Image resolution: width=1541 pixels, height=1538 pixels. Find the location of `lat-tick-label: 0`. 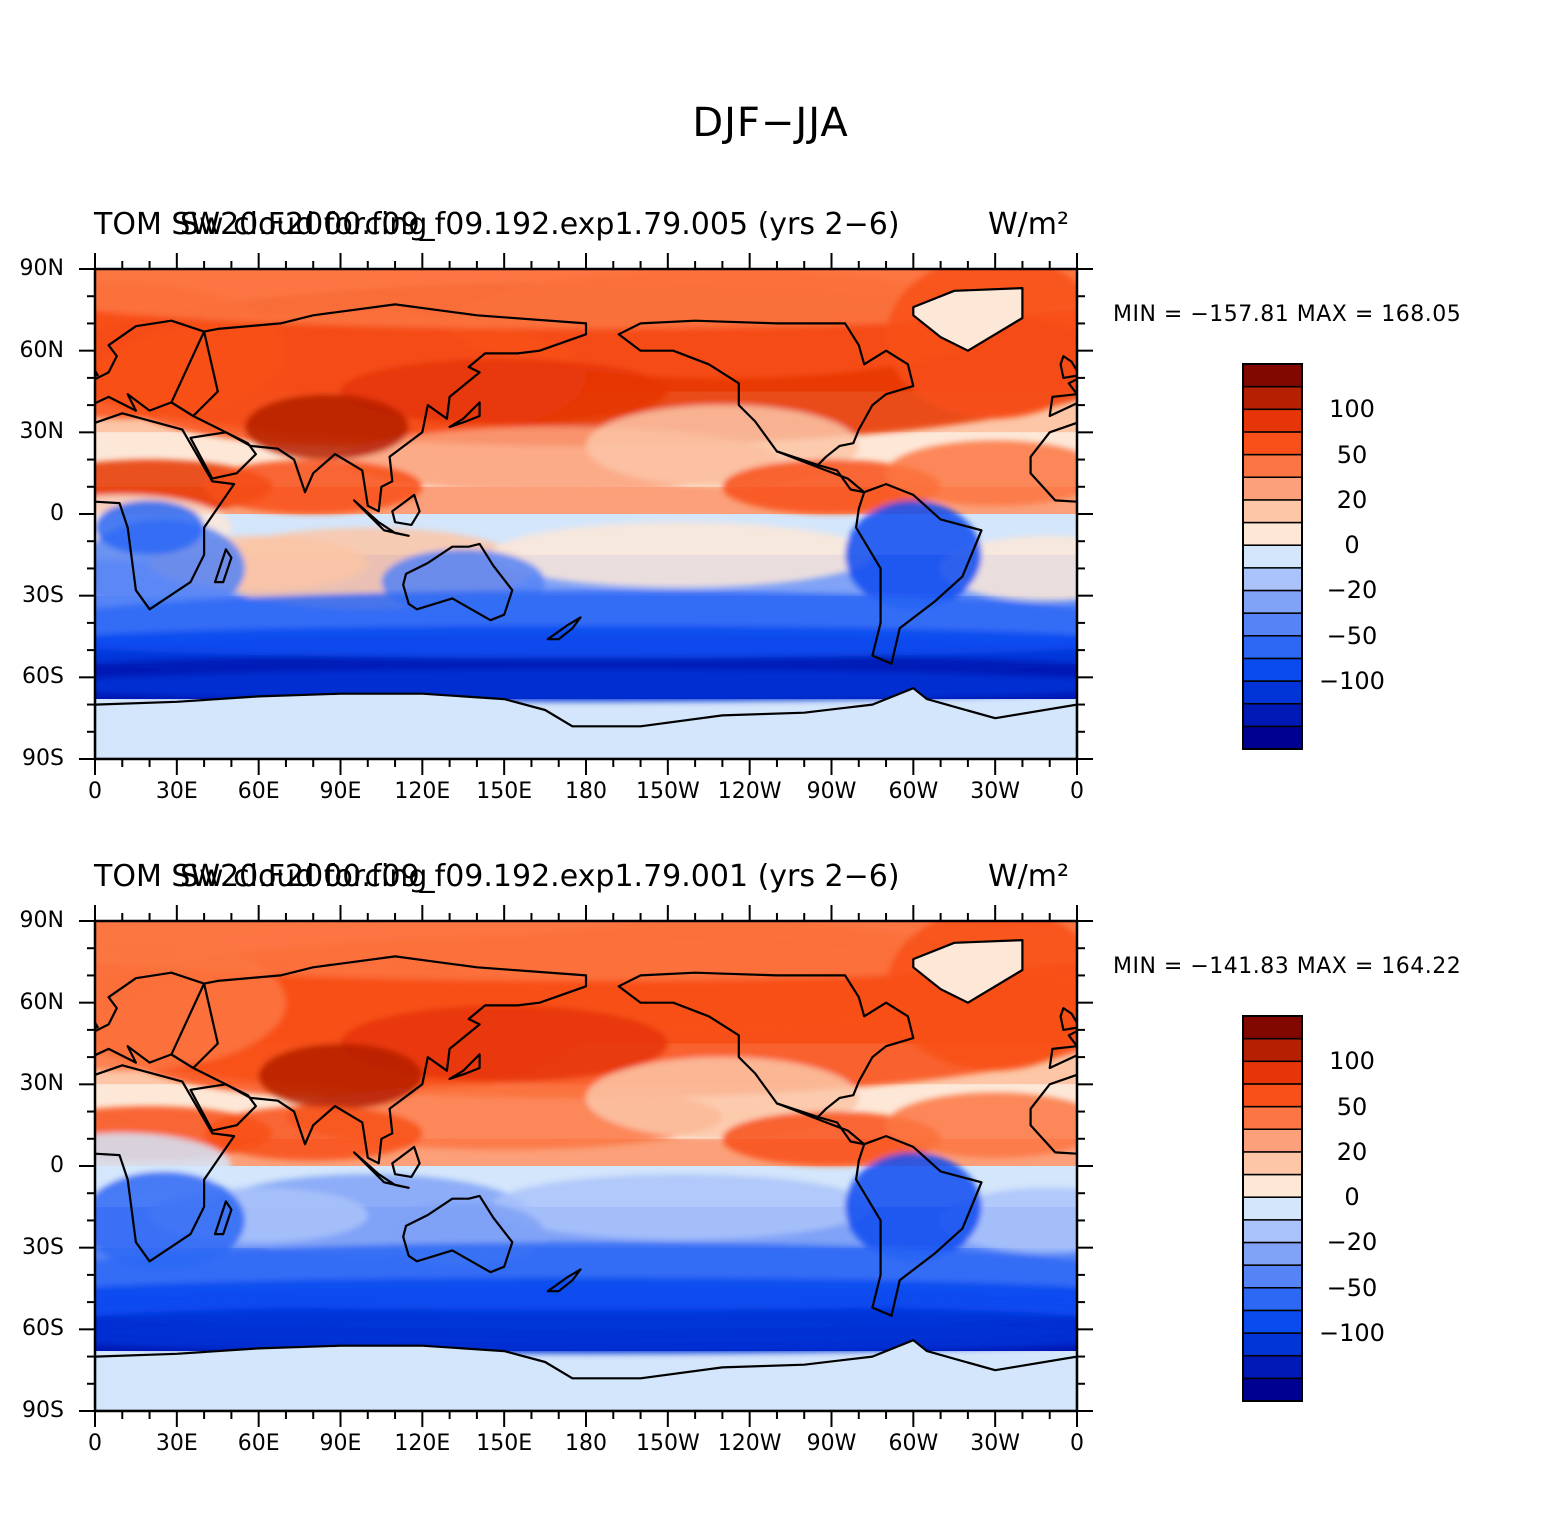

lat-tick-label: 0 is located at coordinates (57, 513).